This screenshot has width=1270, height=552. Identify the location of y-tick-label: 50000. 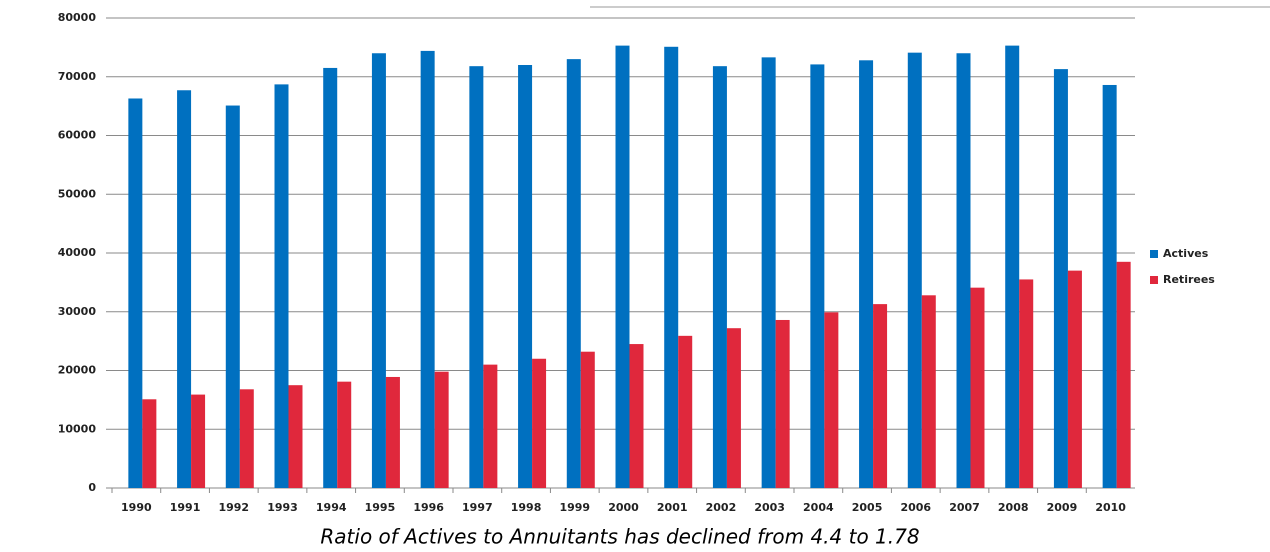
(77, 193).